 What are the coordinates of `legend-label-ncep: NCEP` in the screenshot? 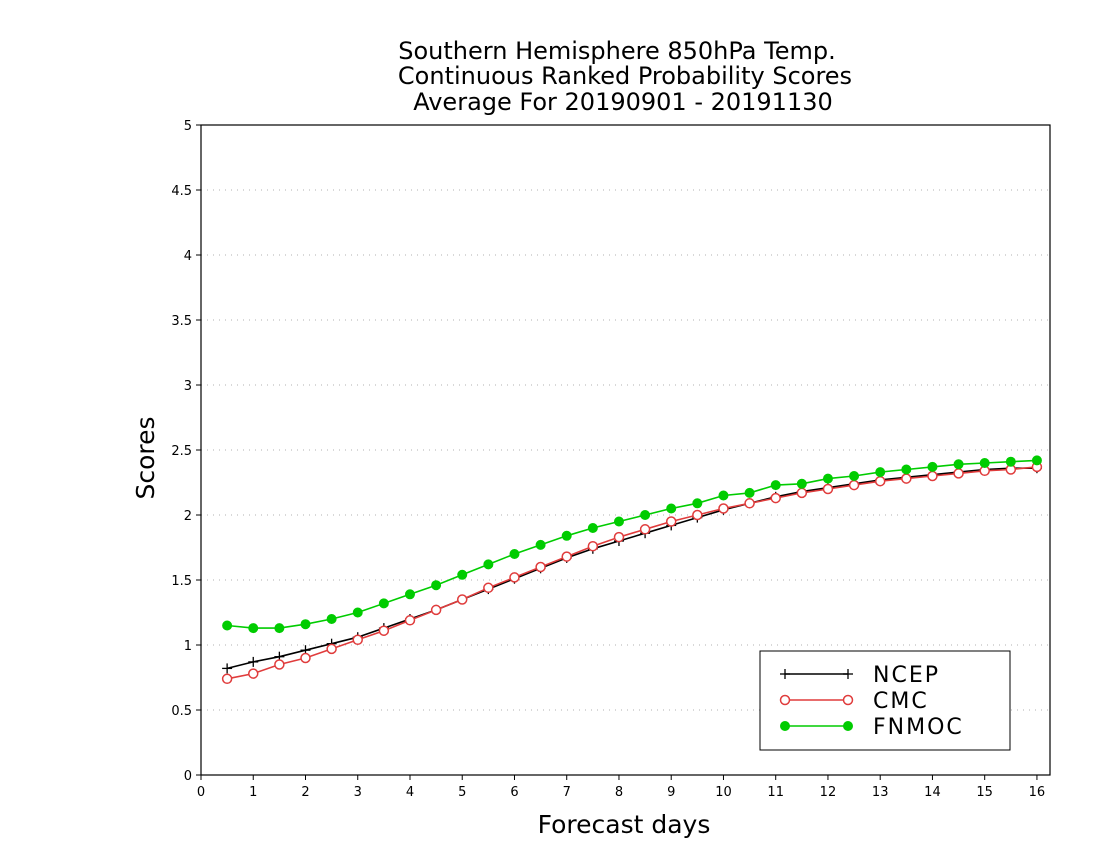 It's located at (906, 675).